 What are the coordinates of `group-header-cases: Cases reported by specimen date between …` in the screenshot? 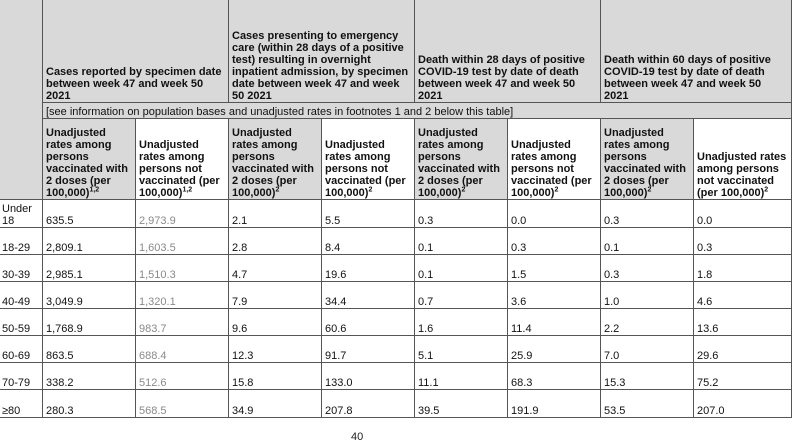 It's located at (135, 51).